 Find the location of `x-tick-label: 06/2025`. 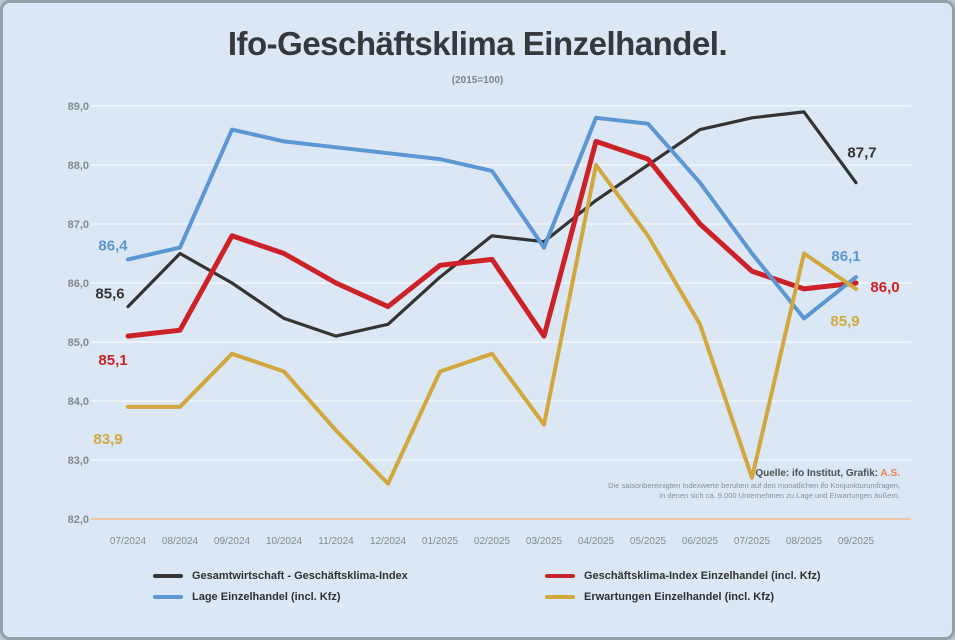

x-tick-label: 06/2025 is located at coordinates (700, 541).